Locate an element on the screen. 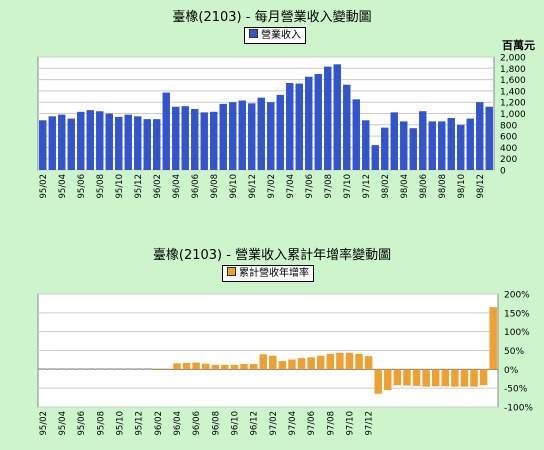 Image resolution: width=544 pixels, height=450 pixels. x-tick-label: 95/06 is located at coordinates (82, 423).